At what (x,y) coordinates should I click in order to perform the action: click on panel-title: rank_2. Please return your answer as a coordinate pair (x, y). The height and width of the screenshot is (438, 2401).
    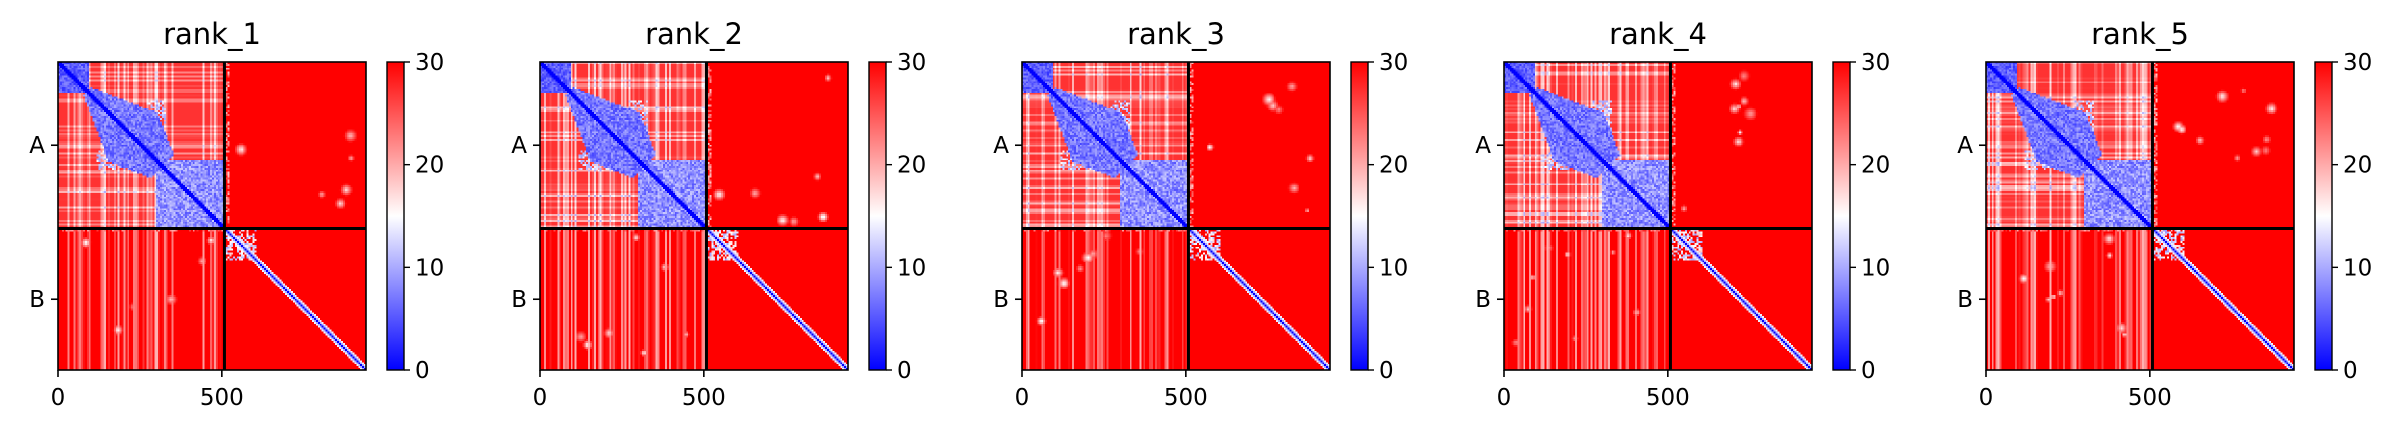
    Looking at the image, I should click on (694, 34).